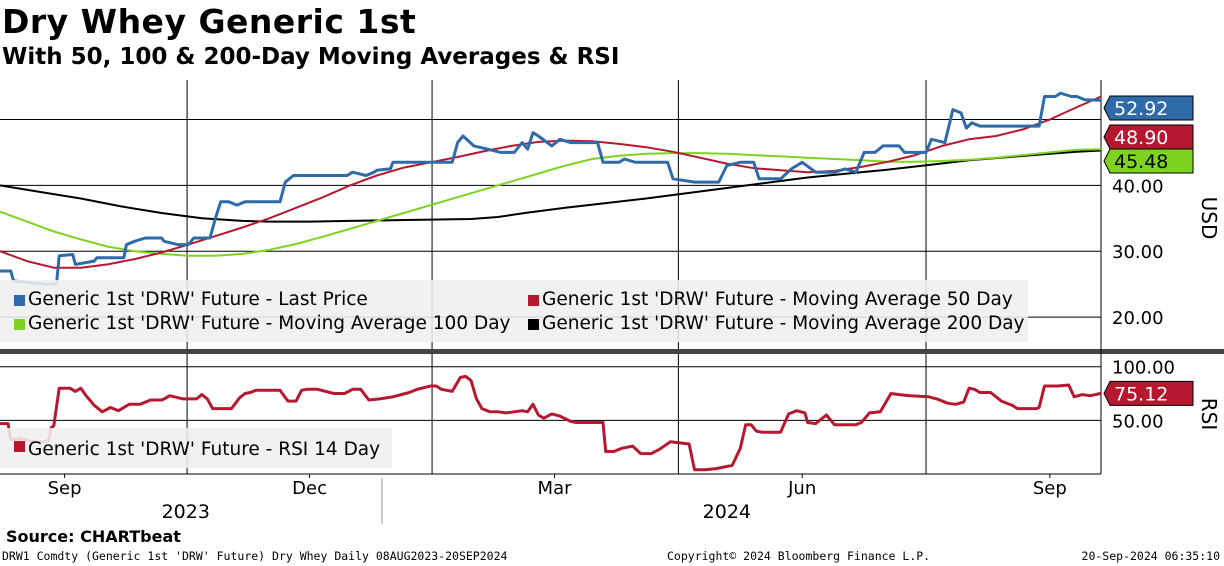  I want to click on legend-swatch-ma100, so click(19, 324).